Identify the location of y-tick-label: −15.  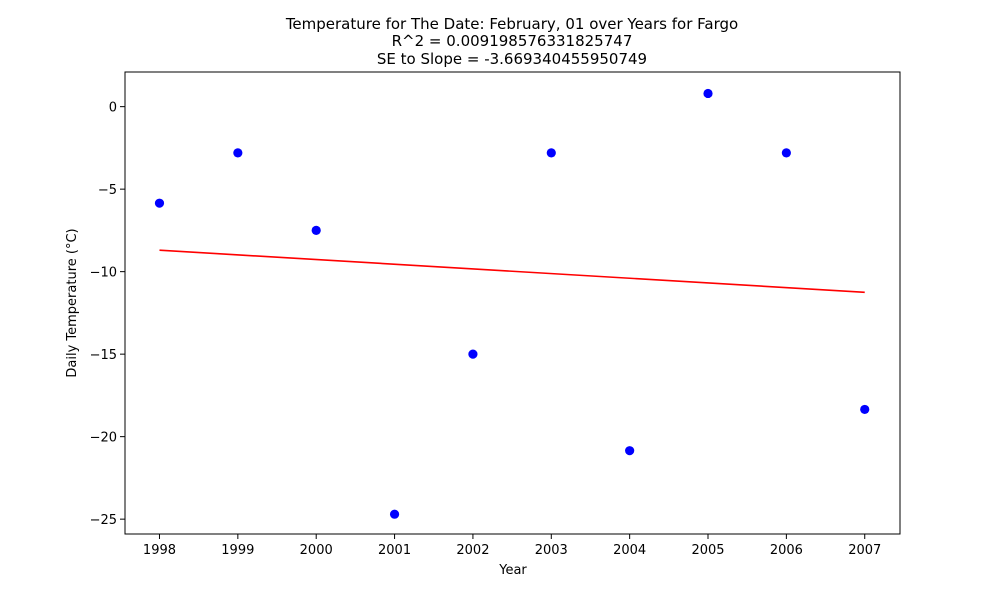
(103, 355).